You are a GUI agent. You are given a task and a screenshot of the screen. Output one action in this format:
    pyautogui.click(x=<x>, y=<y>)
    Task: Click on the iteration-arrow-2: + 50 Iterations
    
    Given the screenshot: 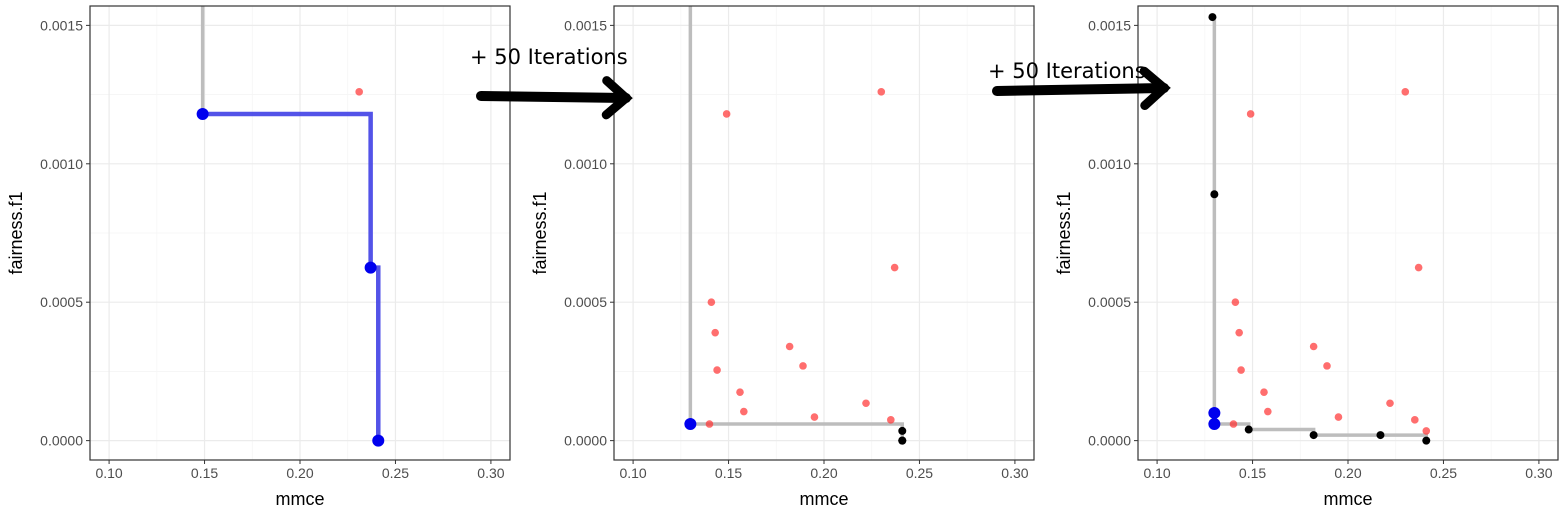 What is the action you would take?
    pyautogui.click(x=1079, y=84)
    